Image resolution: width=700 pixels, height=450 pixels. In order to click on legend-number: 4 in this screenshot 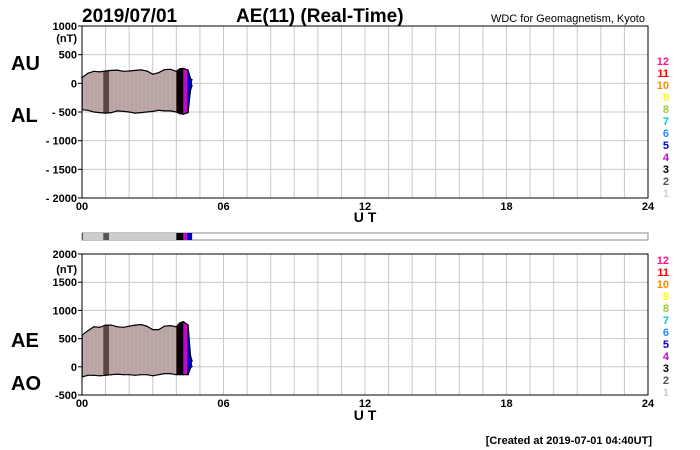, I will do `click(666, 357)`.